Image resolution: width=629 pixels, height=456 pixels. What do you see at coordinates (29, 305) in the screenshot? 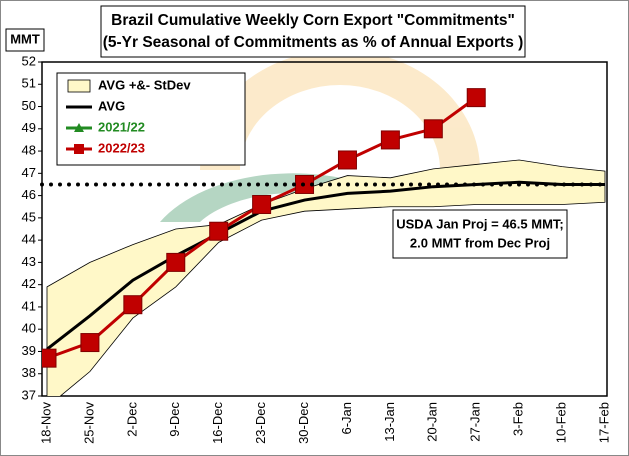
I see `y-tick-label: 41` at bounding box center [29, 305].